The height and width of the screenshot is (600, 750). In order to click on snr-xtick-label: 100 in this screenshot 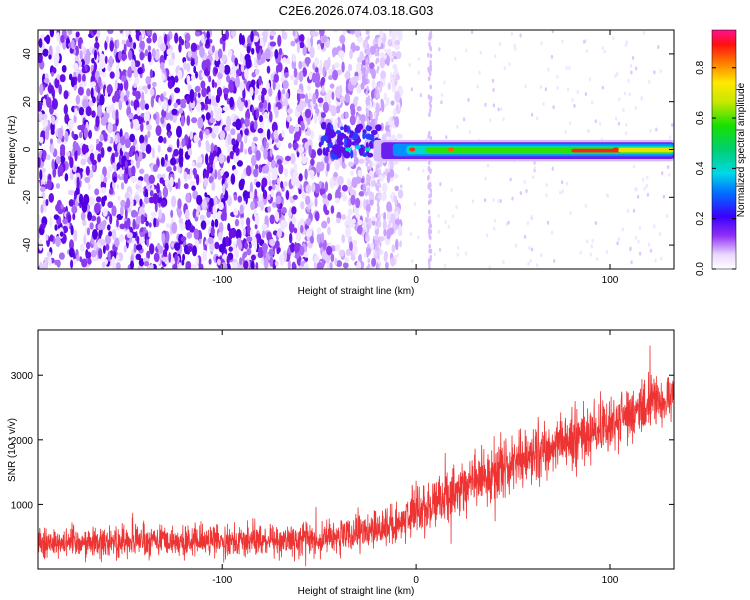, I will do `click(610, 580)`.